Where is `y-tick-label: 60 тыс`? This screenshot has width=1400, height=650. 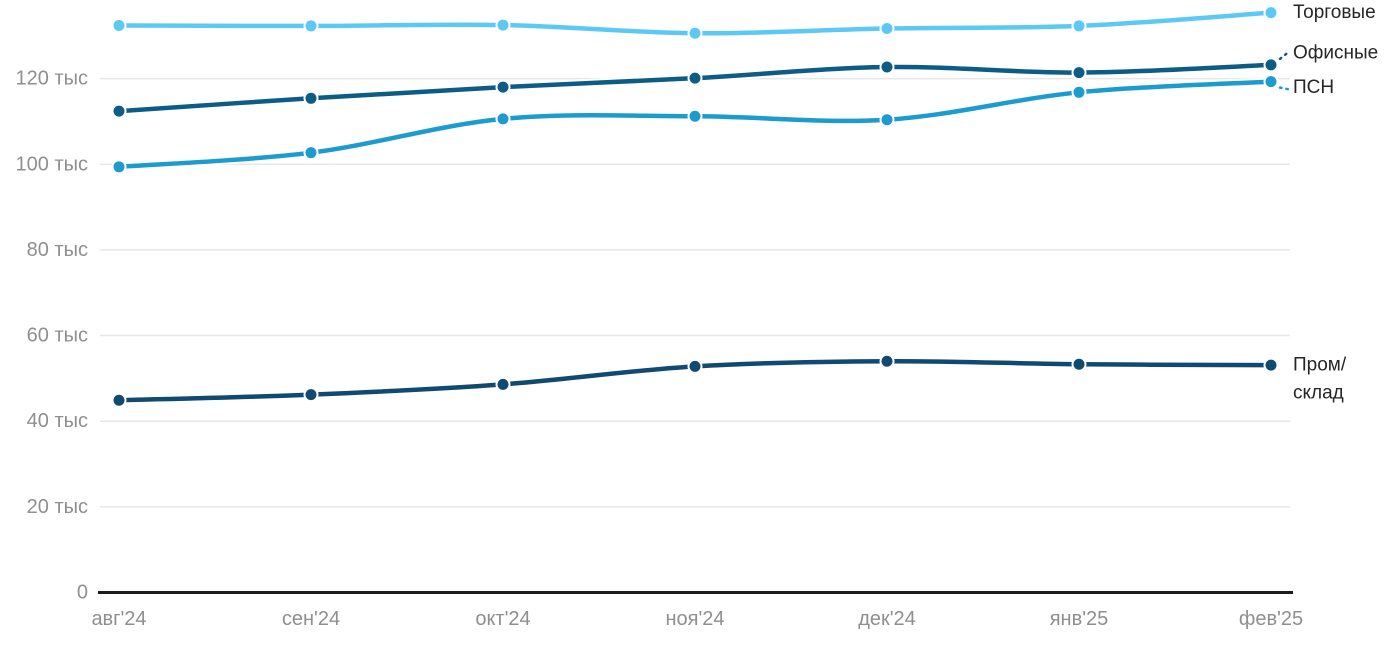
y-tick-label: 60 тыс is located at coordinates (57, 336).